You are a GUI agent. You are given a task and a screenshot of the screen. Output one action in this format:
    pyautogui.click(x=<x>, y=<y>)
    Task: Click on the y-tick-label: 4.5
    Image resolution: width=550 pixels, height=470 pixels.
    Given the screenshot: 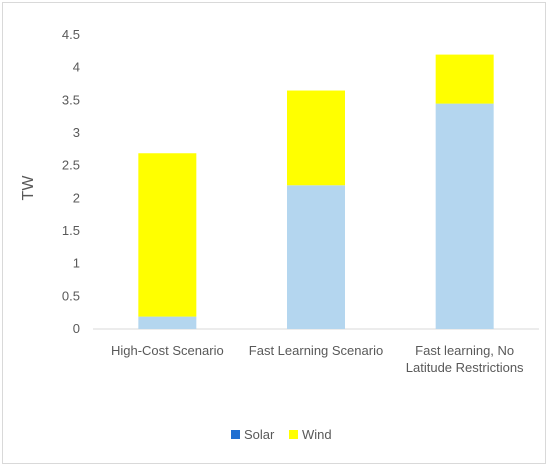 What is the action you would take?
    pyautogui.click(x=71, y=34)
    